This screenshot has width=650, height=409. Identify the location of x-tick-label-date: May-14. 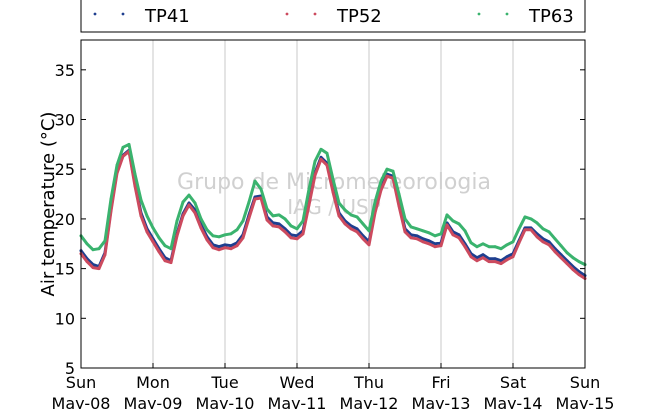
(513, 401).